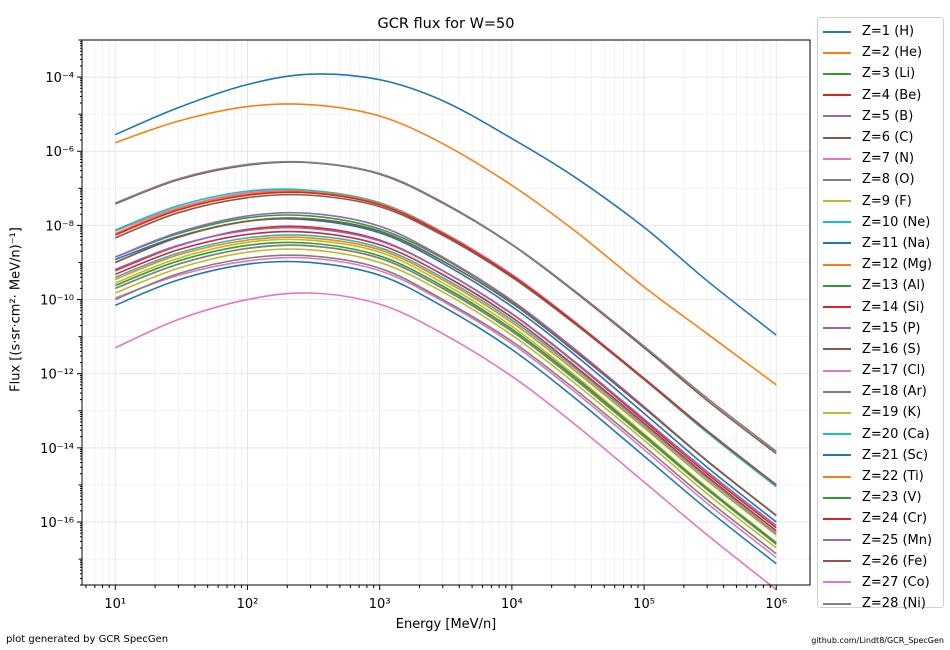 The height and width of the screenshot is (650, 950). I want to click on legend-label: Z=12 (Mg), so click(897, 265).